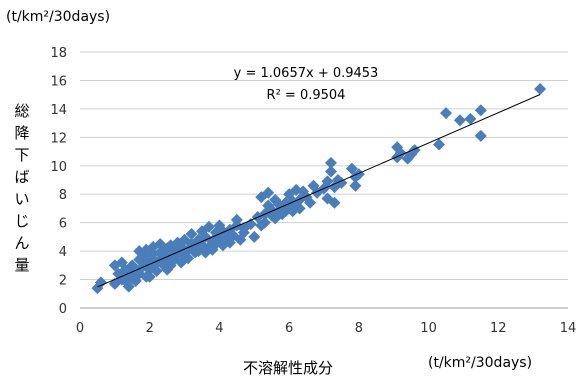 The height and width of the screenshot is (376, 577). What do you see at coordinates (58, 167) in the screenshot?
I see `y-tick-label: 10` at bounding box center [58, 167].